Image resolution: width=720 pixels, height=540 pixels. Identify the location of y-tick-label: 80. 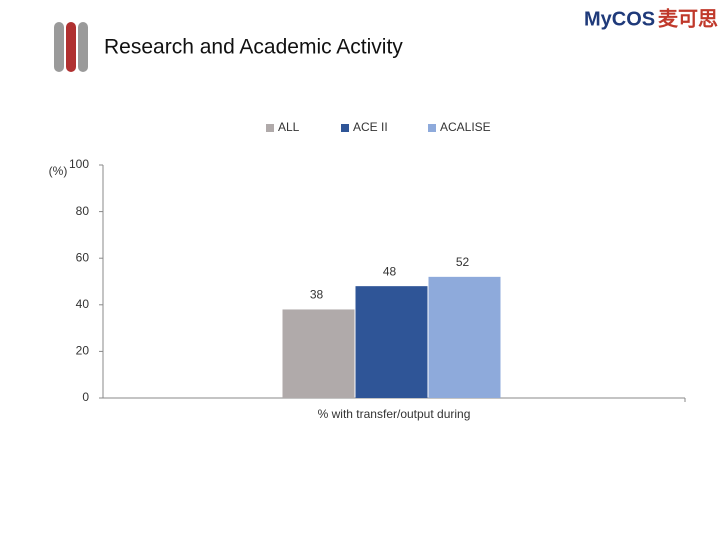
(83, 211).